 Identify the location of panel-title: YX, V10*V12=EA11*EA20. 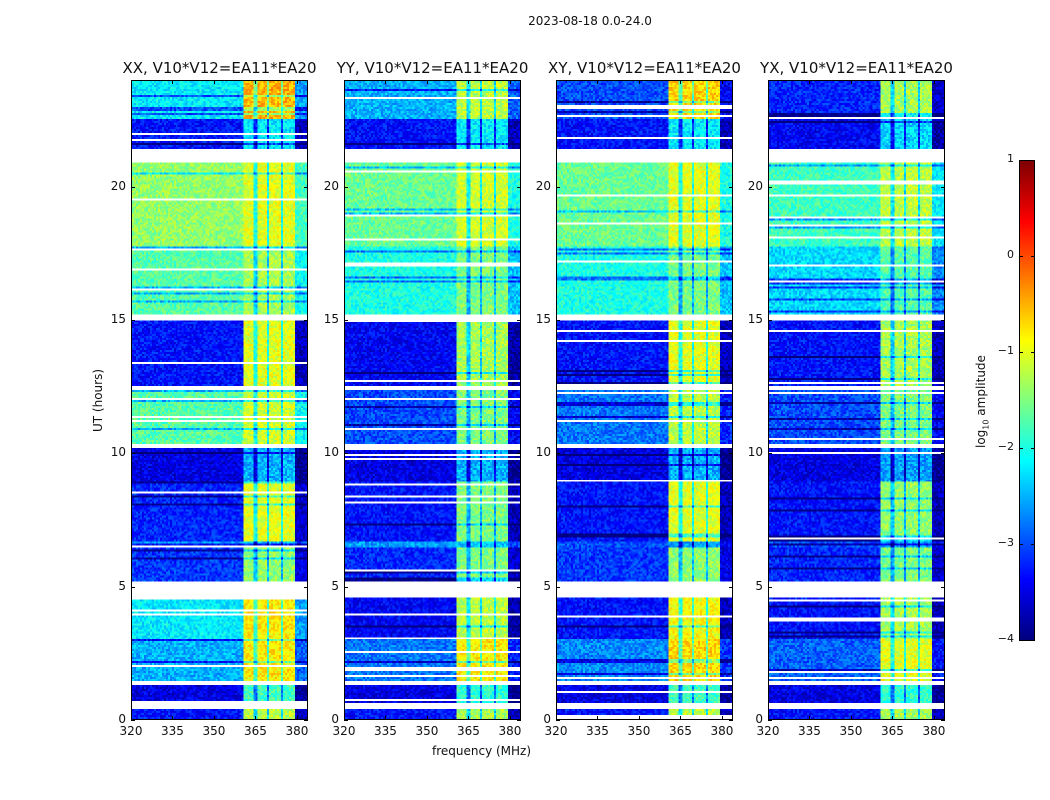
(856, 68).